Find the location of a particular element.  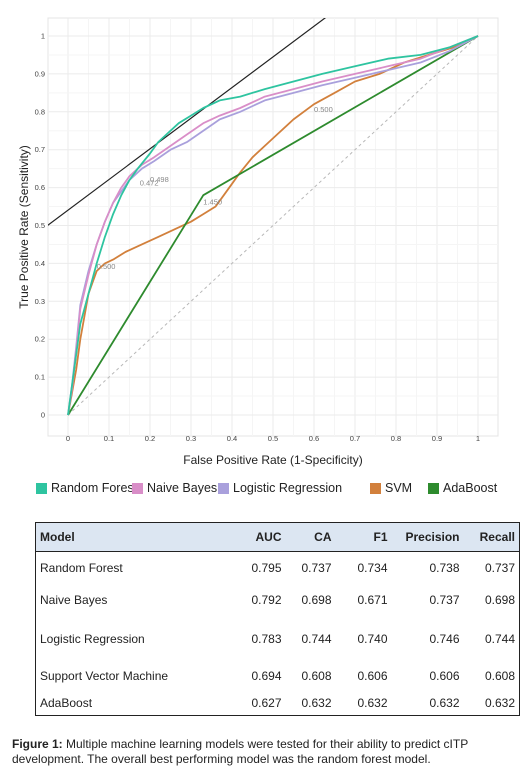

table-cell: 0.694 is located at coordinates (266, 676).